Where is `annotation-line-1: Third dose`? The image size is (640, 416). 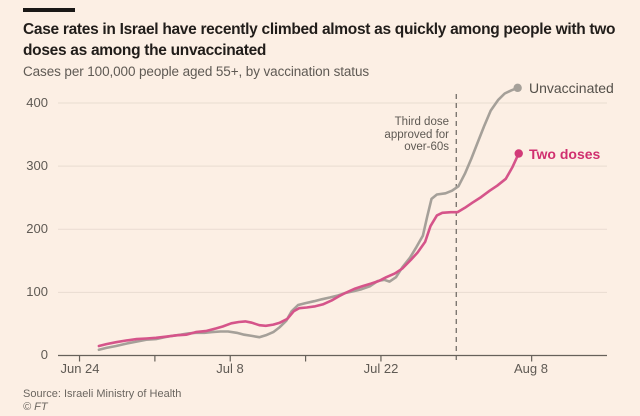
annotation-line-1: Third dose is located at coordinates (421, 122).